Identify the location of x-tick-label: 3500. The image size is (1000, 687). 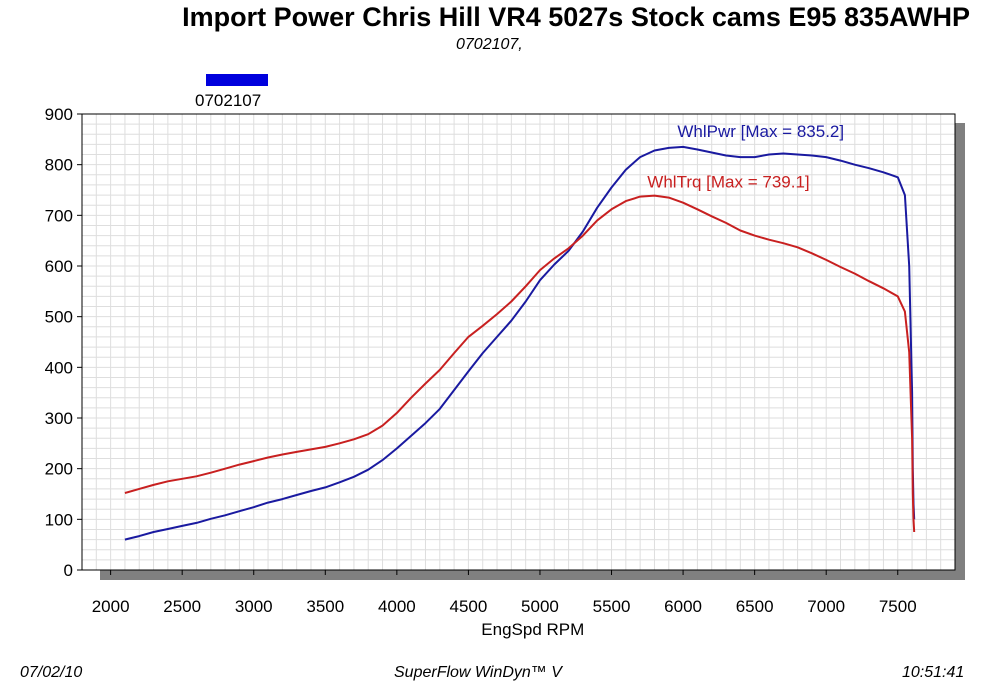
(325, 606).